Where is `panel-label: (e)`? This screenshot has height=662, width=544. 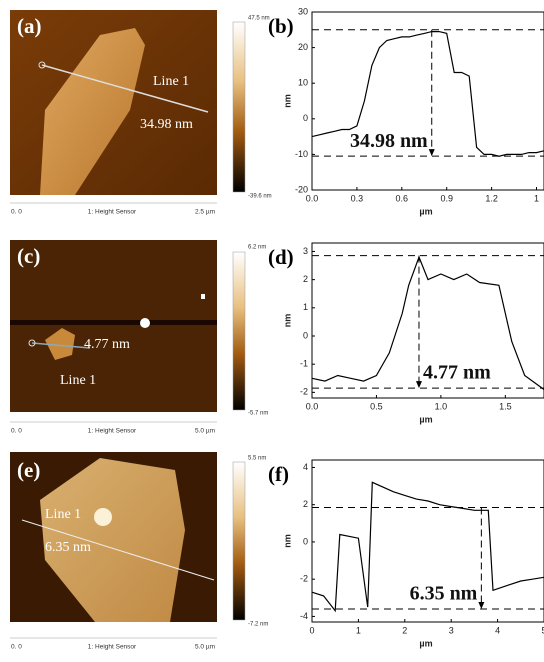 panel-label: (e) is located at coordinates (28, 470).